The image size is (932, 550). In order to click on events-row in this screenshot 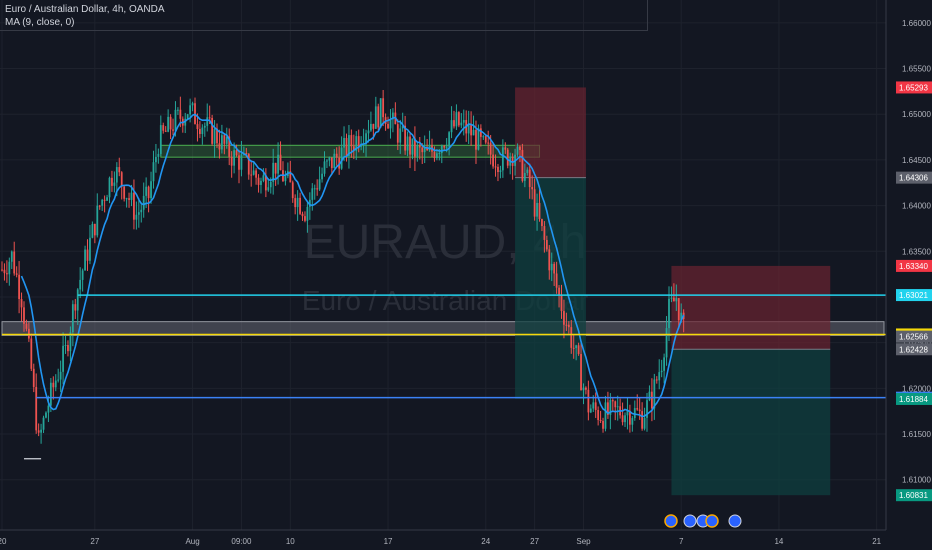, I will do `click(703, 521)`.